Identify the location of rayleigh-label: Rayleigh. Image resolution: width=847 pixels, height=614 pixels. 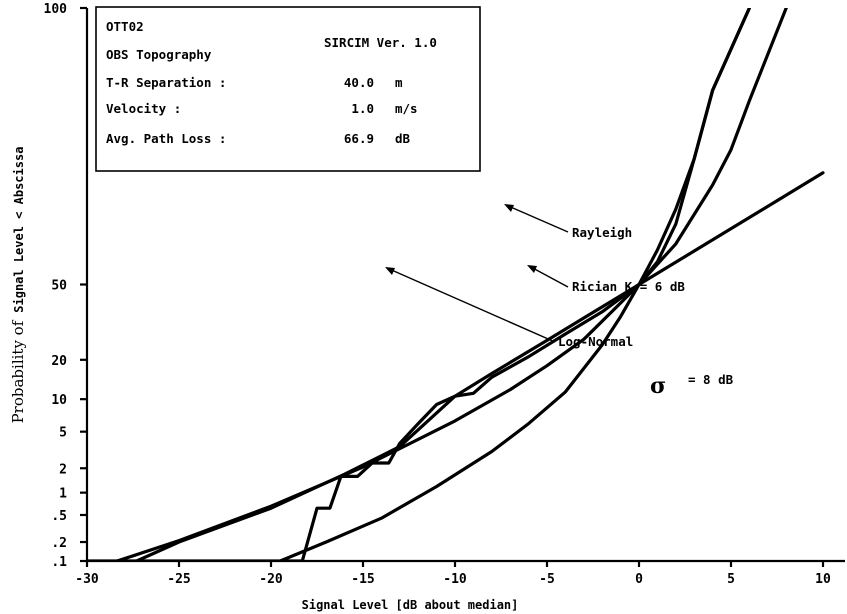
(602, 232).